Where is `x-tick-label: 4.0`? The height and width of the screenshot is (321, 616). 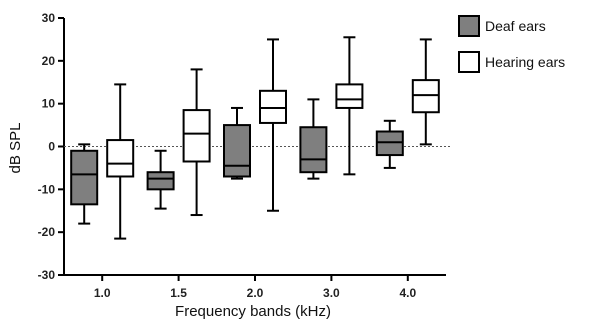
x-tick-label: 4.0 is located at coordinates (407, 293).